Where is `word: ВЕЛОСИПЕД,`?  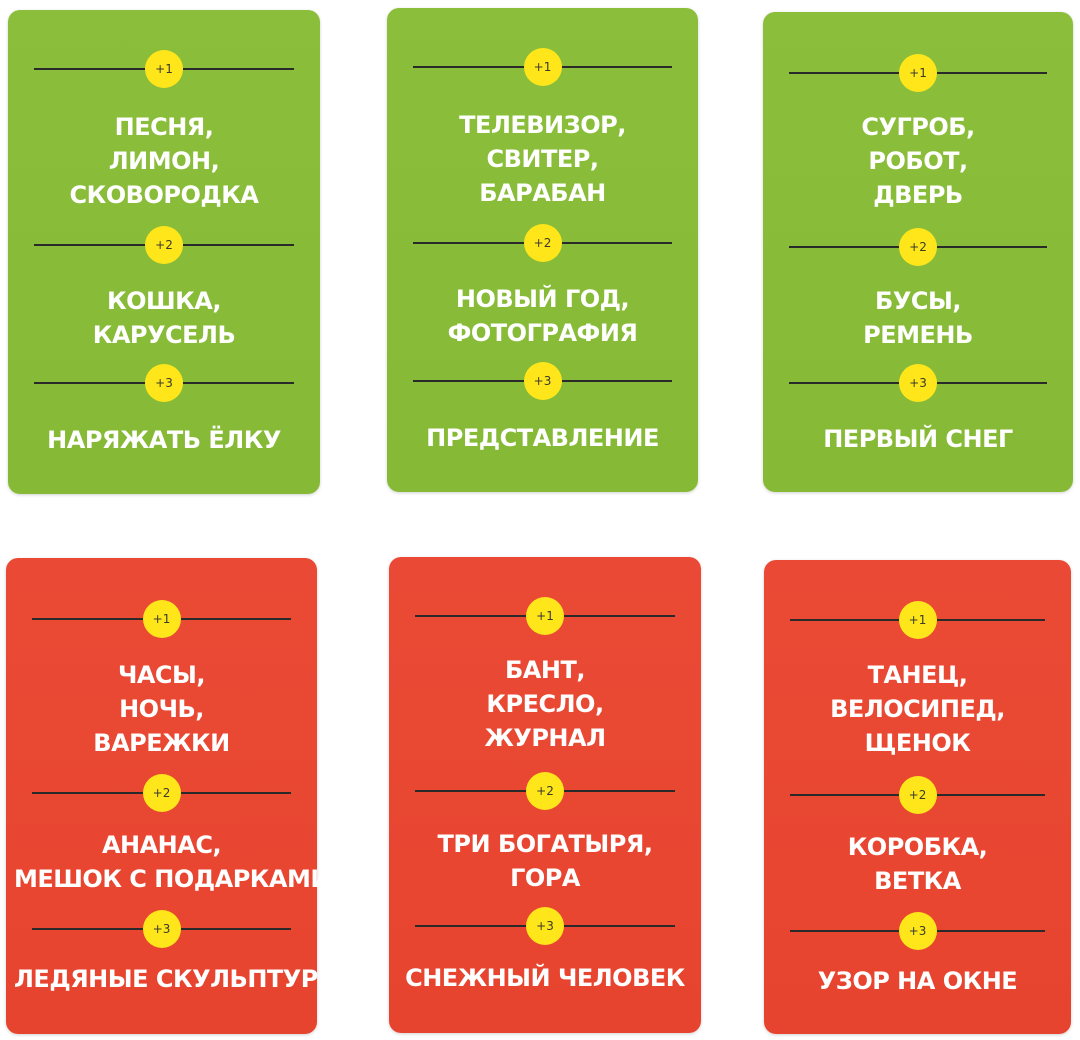
word: ВЕЛОСИПЕД, is located at coordinates (917, 709).